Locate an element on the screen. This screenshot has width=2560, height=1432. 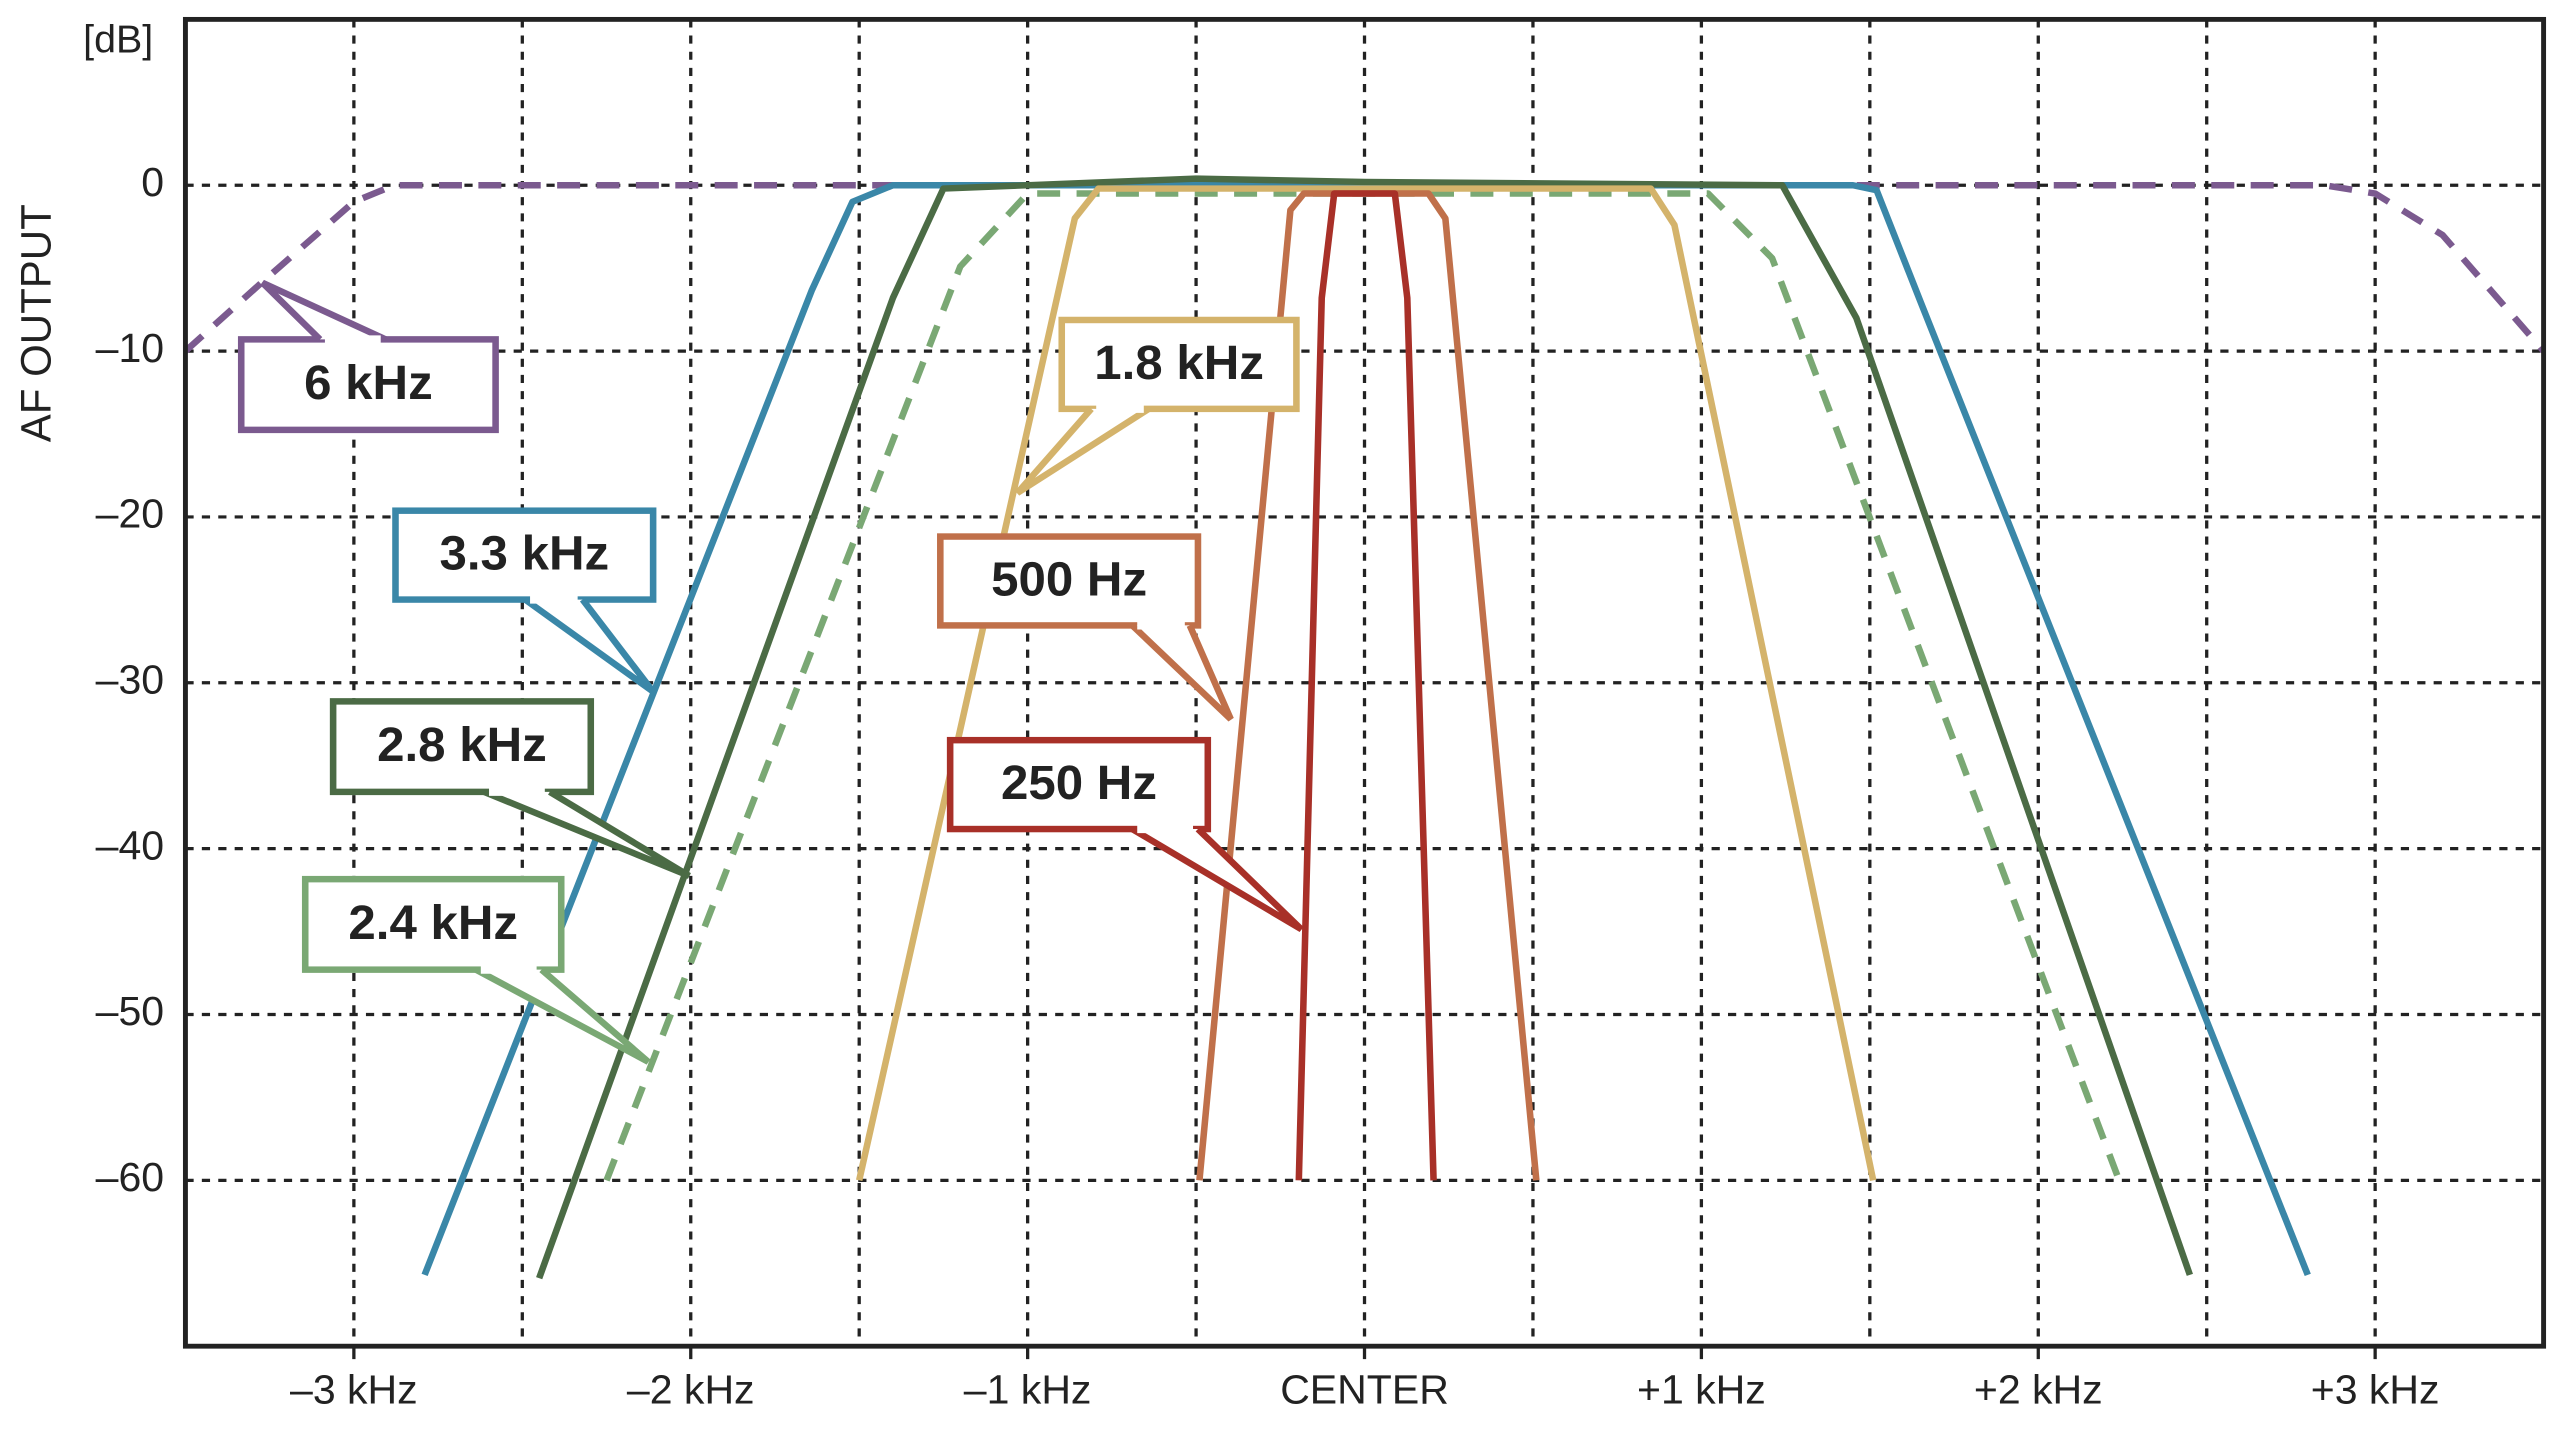
y-tick-label: –20 is located at coordinates (130, 514).